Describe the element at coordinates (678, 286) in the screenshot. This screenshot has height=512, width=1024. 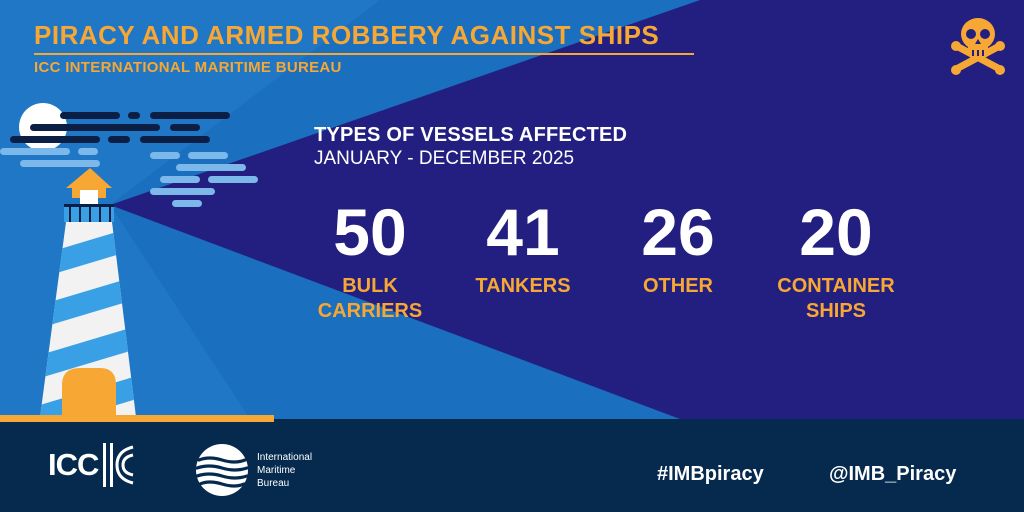
I see `stat-label: OTHER` at that location.